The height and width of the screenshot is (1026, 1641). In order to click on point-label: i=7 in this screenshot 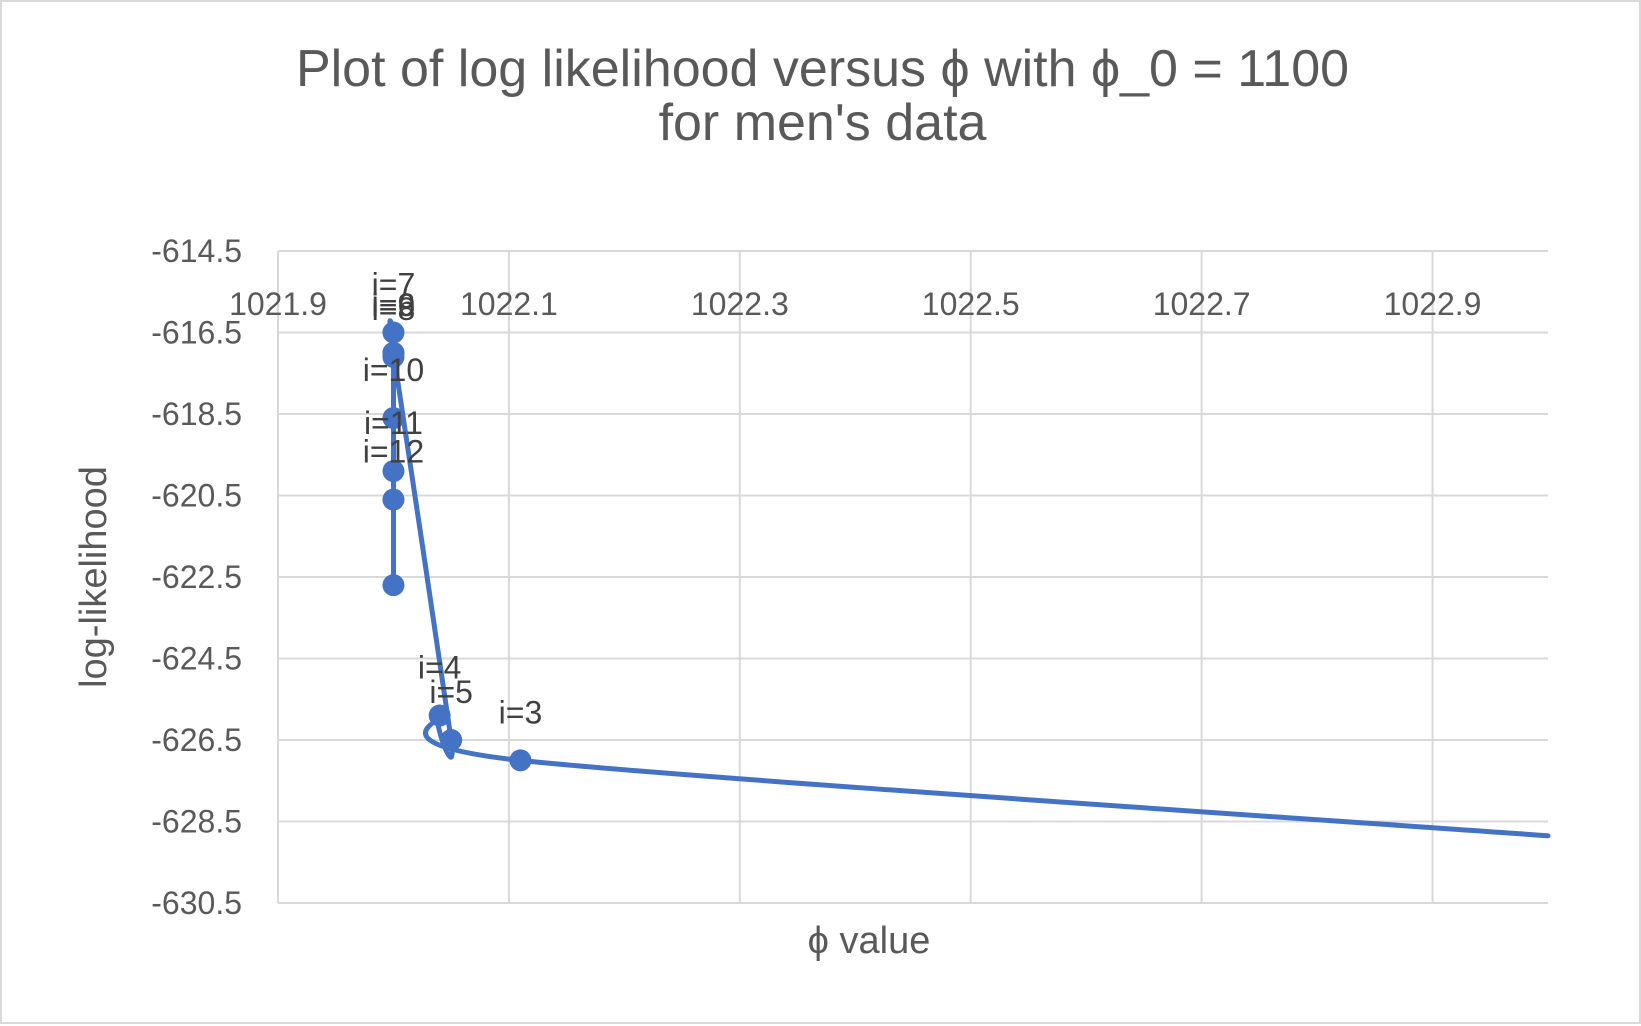, I will do `click(394, 285)`.